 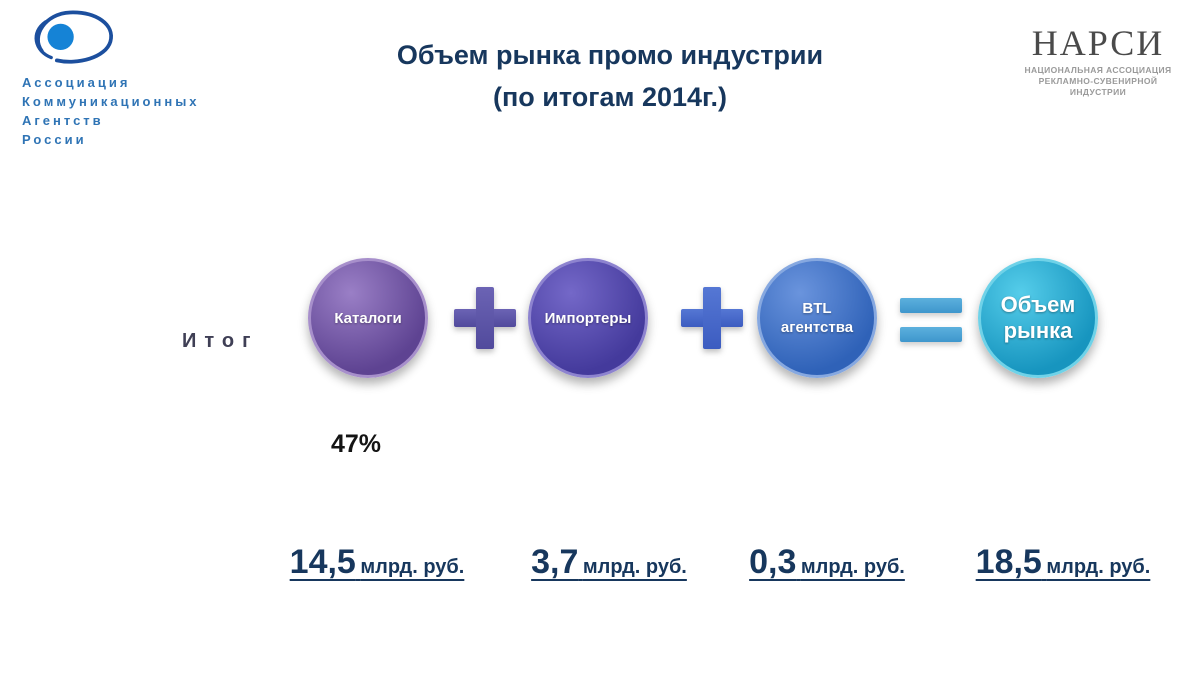 What do you see at coordinates (76, 82) in the screenshot?
I see `akar-line: Ассоциация` at bounding box center [76, 82].